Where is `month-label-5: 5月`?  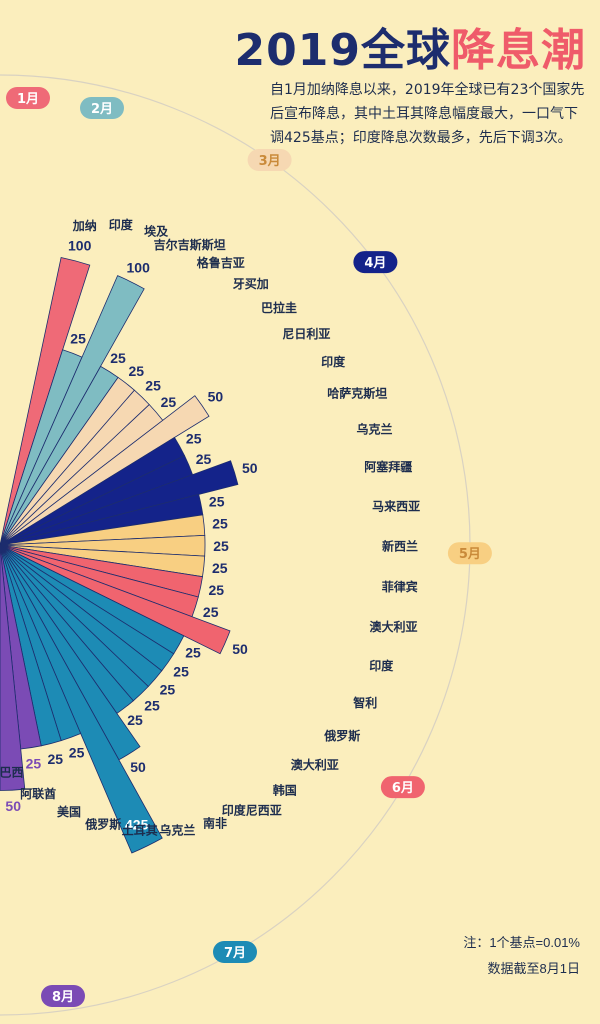 month-label-5: 5月 is located at coordinates (470, 554).